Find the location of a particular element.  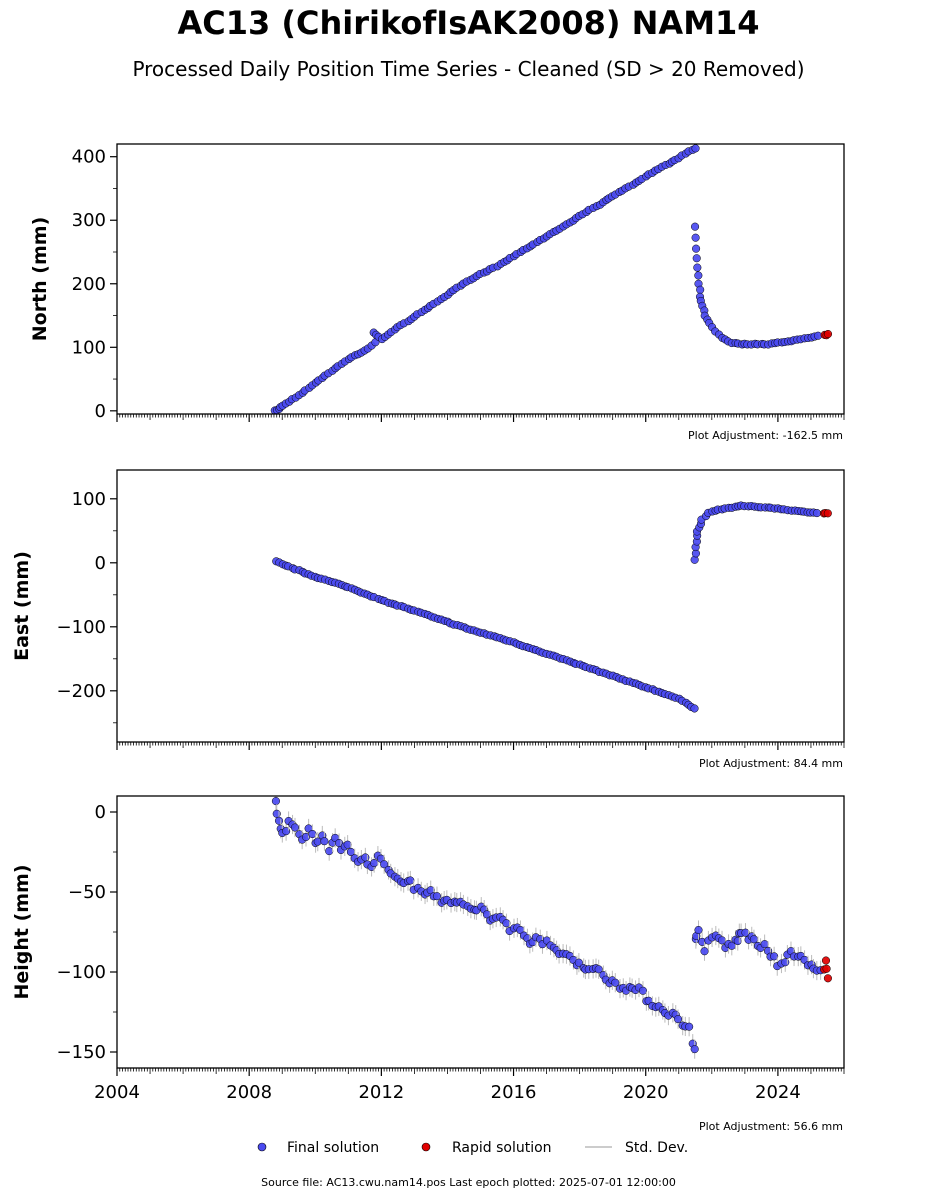

legend-rapid-label: Rapid solution is located at coordinates (502, 1148).